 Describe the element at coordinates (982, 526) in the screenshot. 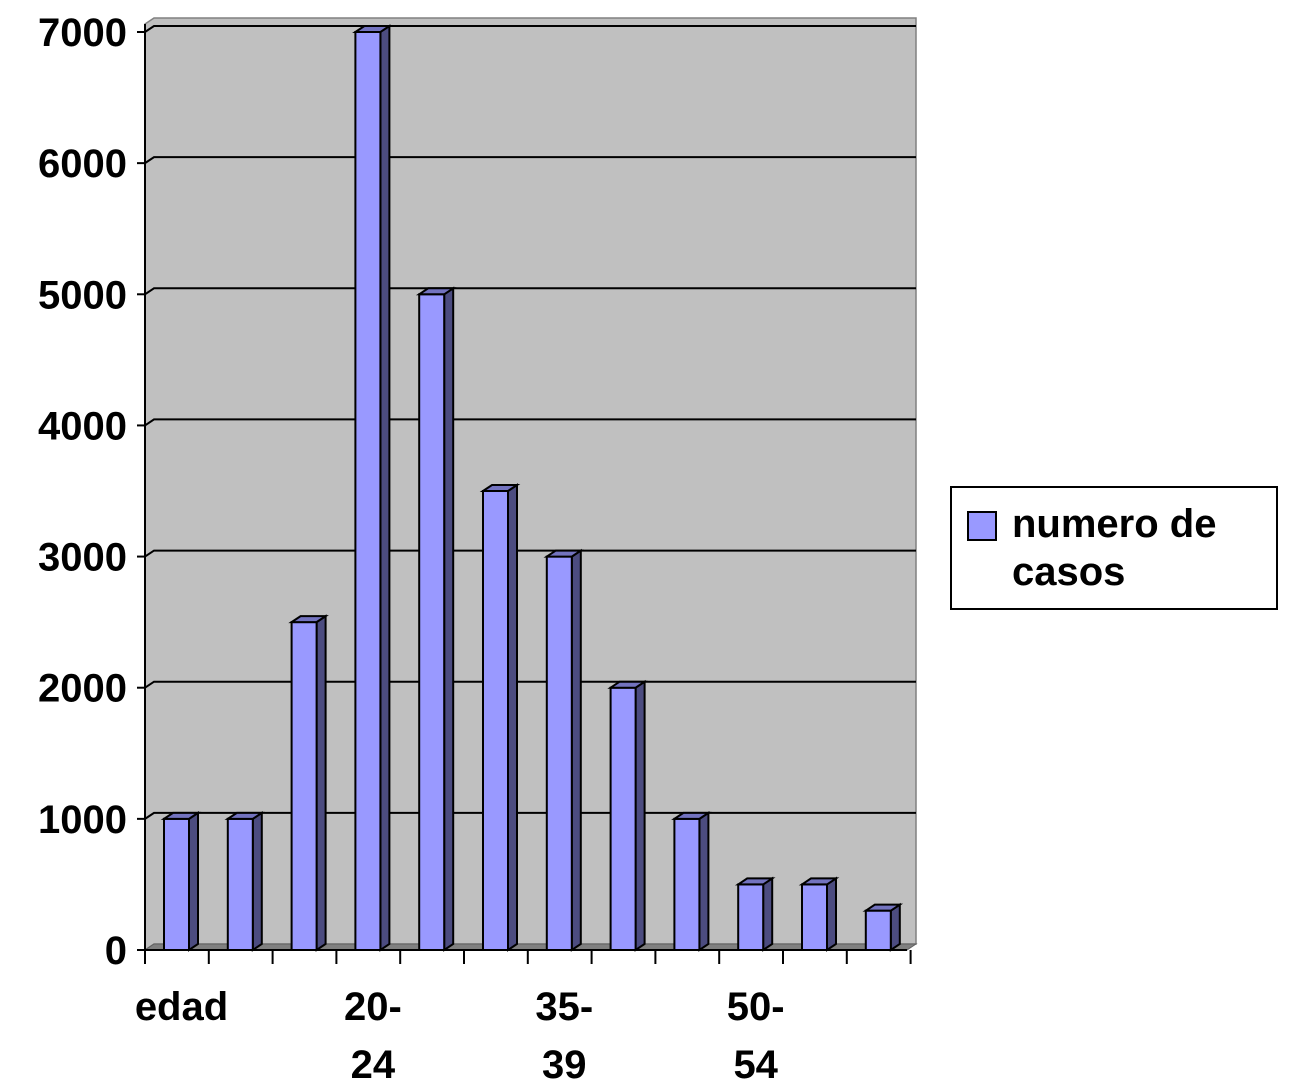

I see `legend-swatch` at that location.